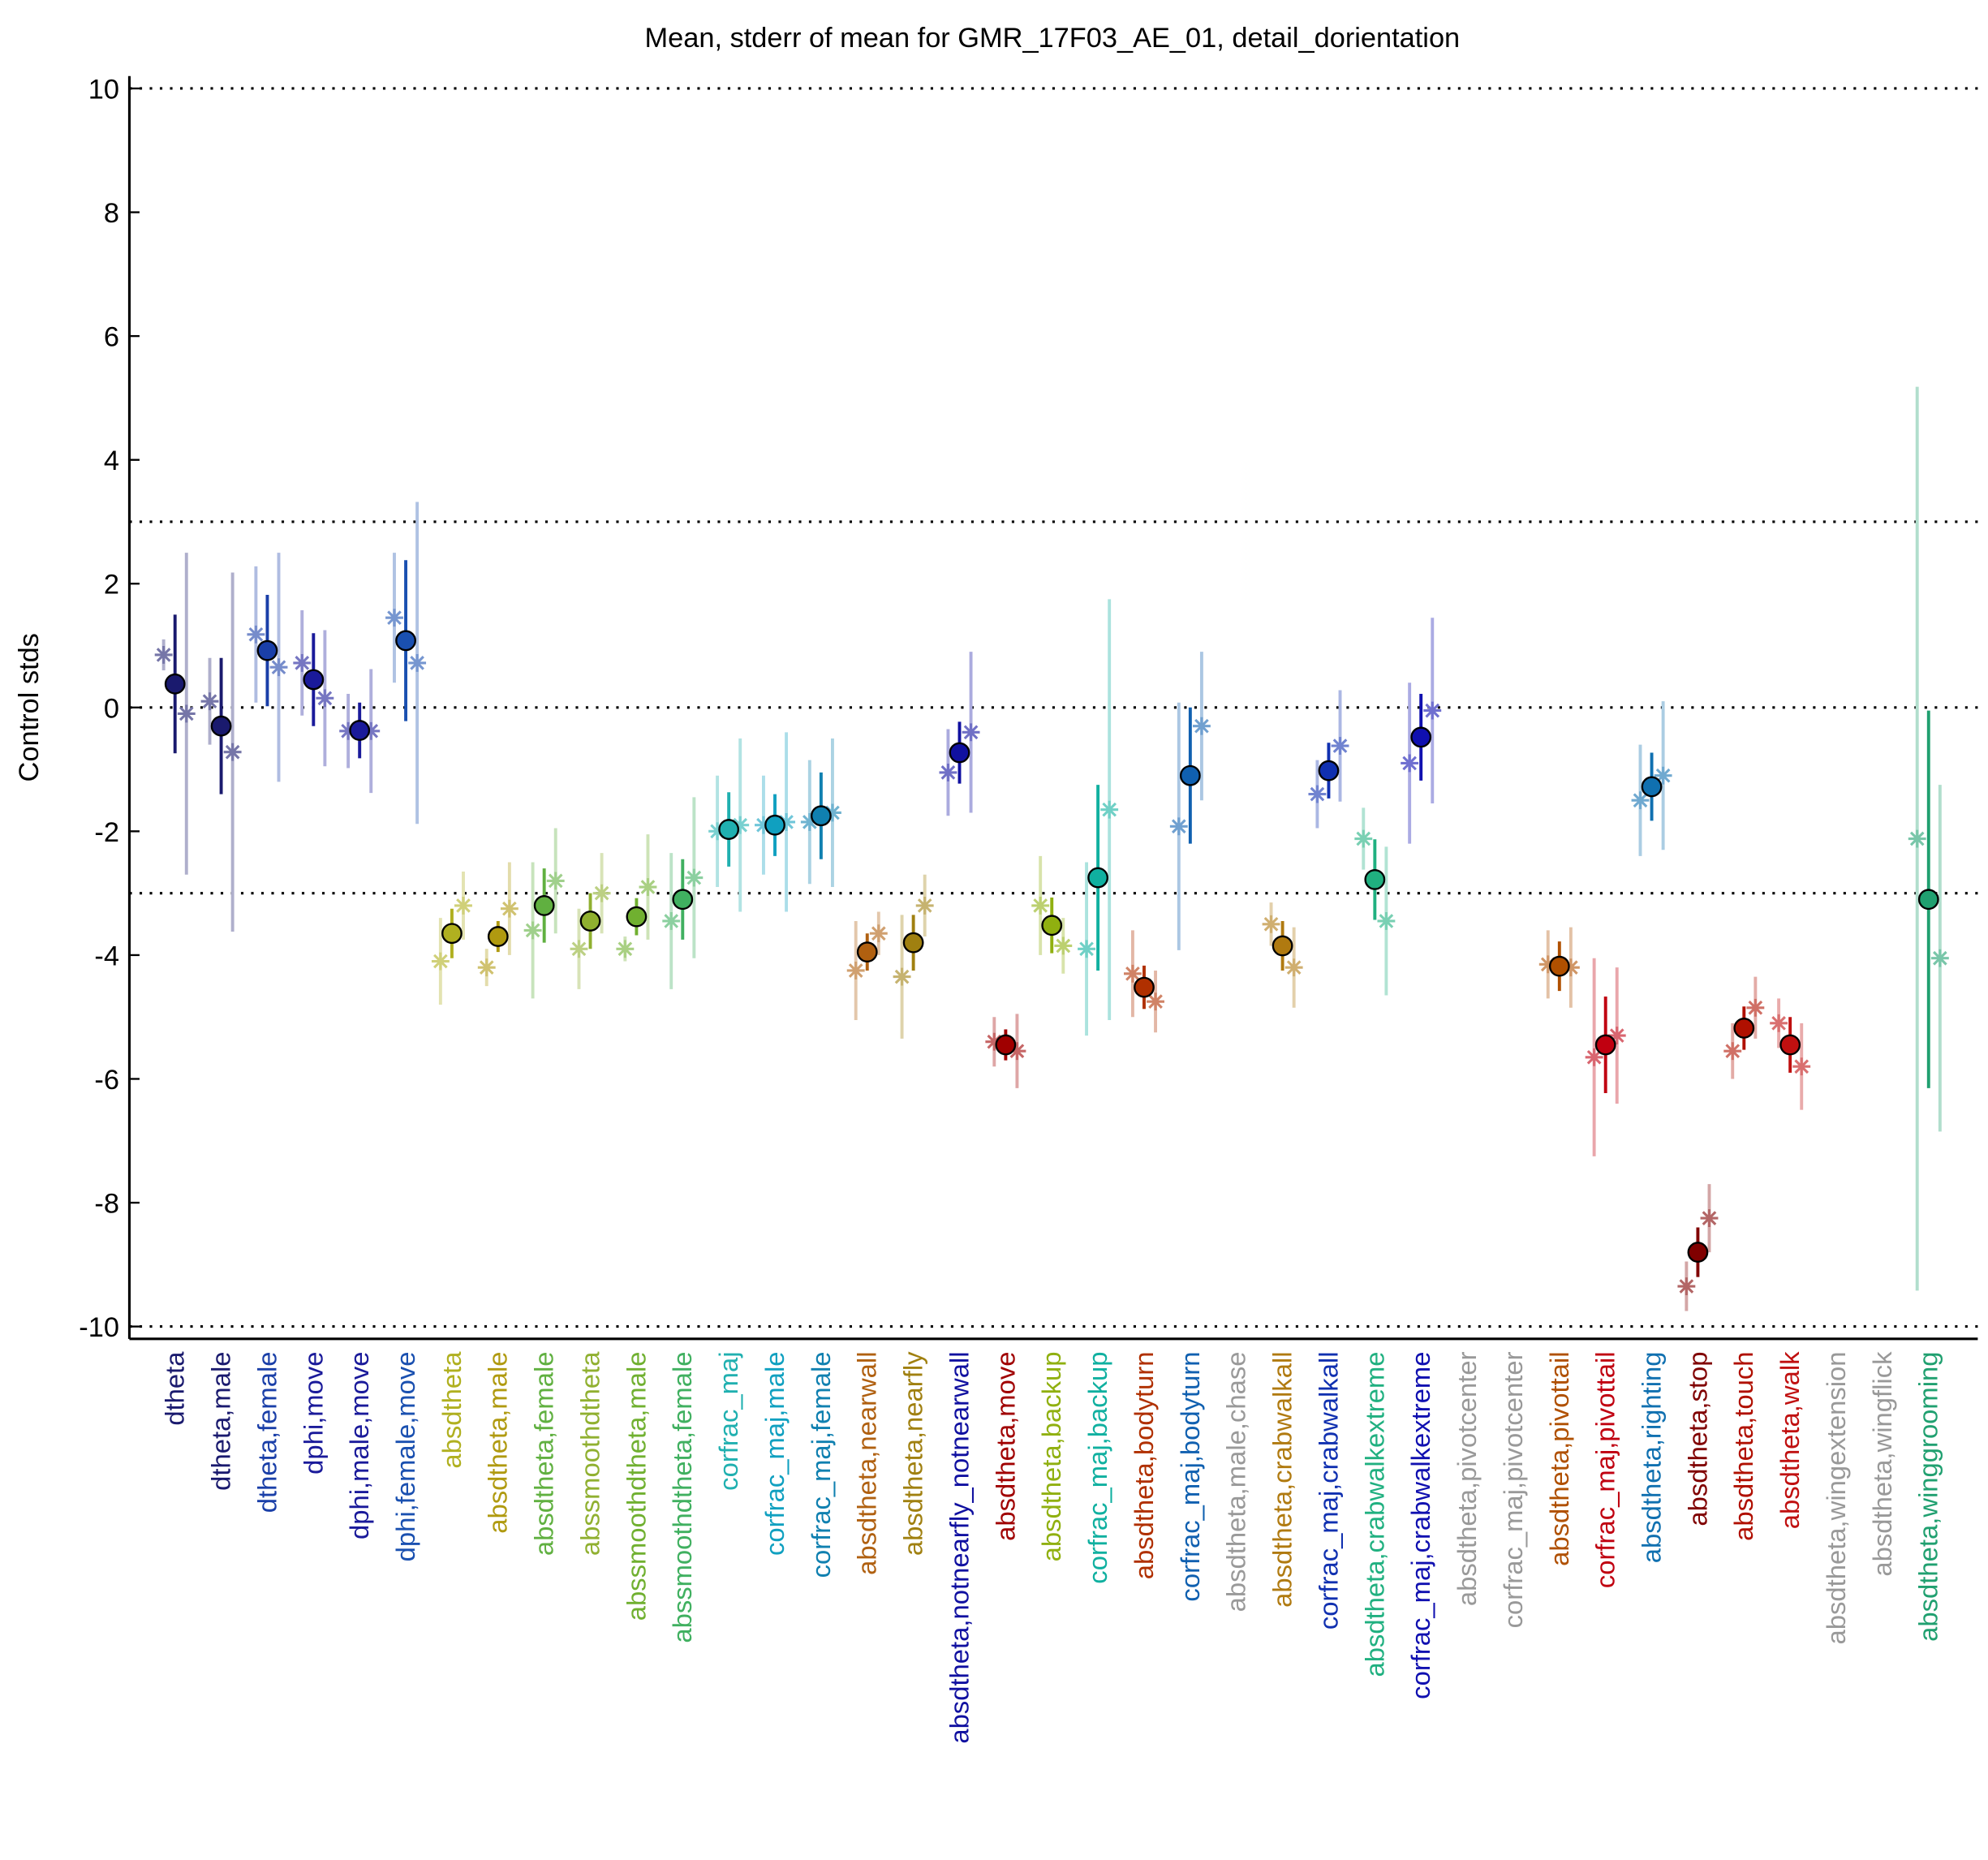  Describe the element at coordinates (1097, 1467) in the screenshot. I see `x-tick-label: corfrac_maj,backup` at that location.